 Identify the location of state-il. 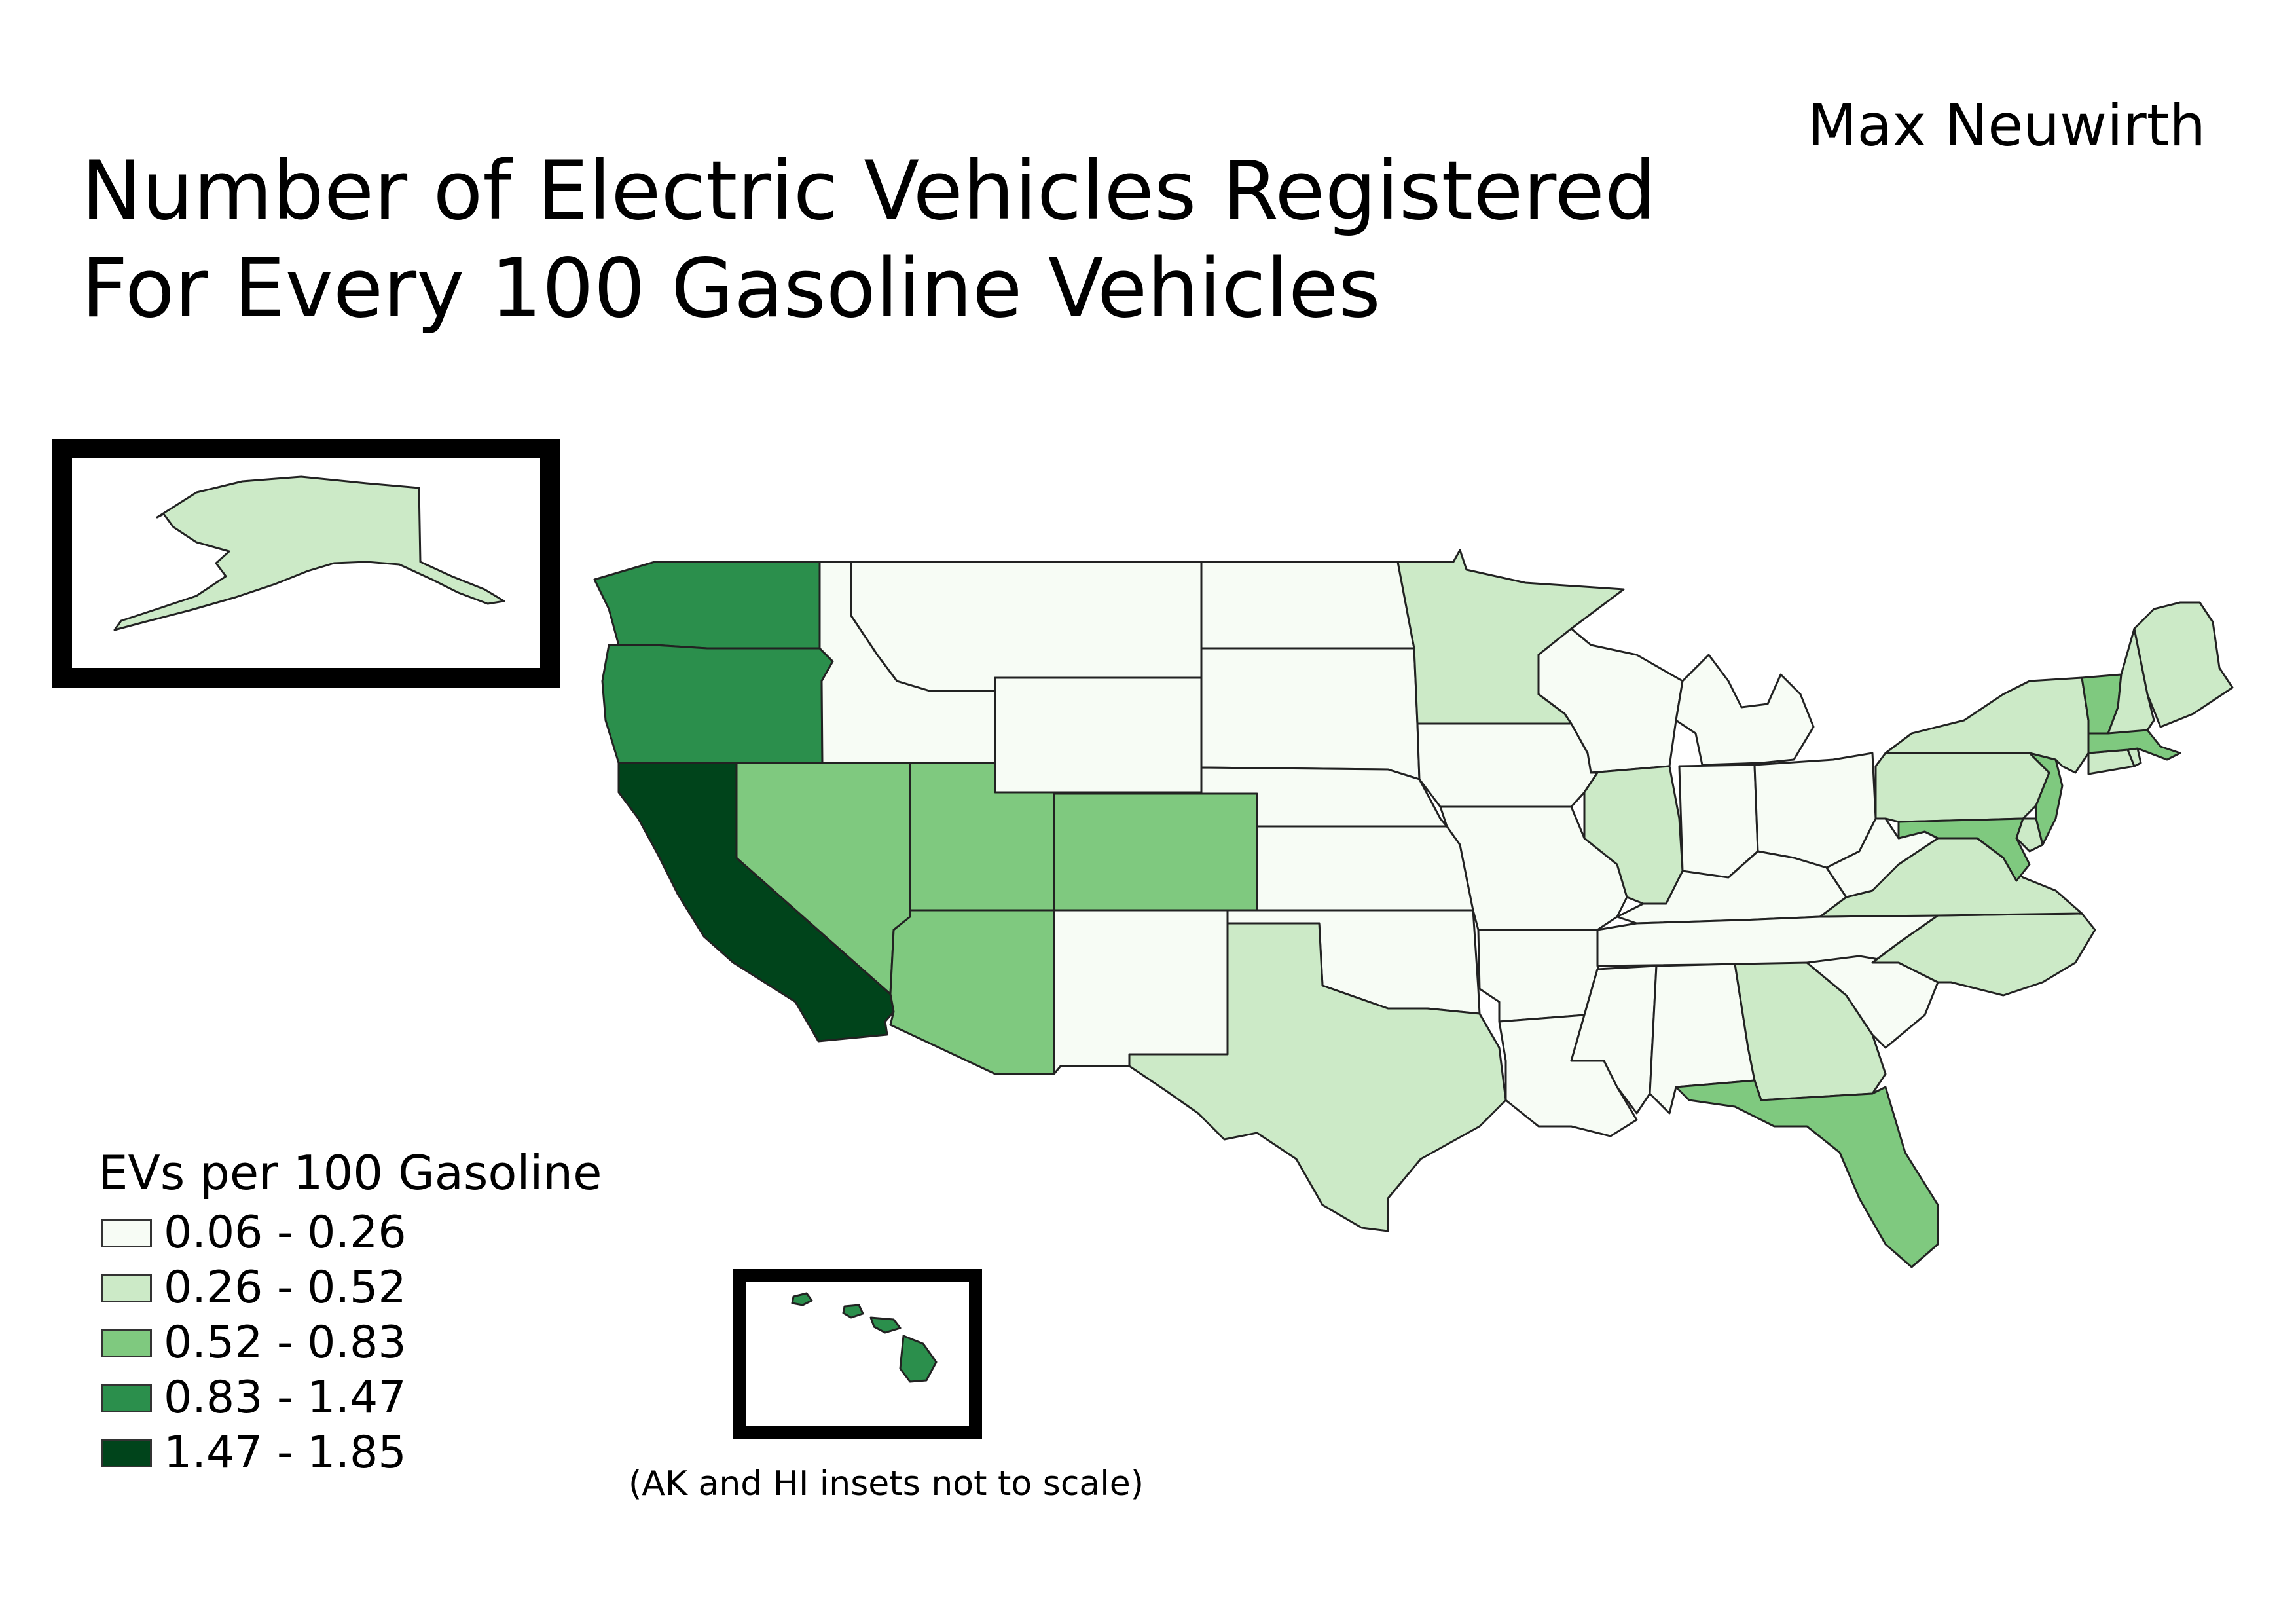
(1633, 835).